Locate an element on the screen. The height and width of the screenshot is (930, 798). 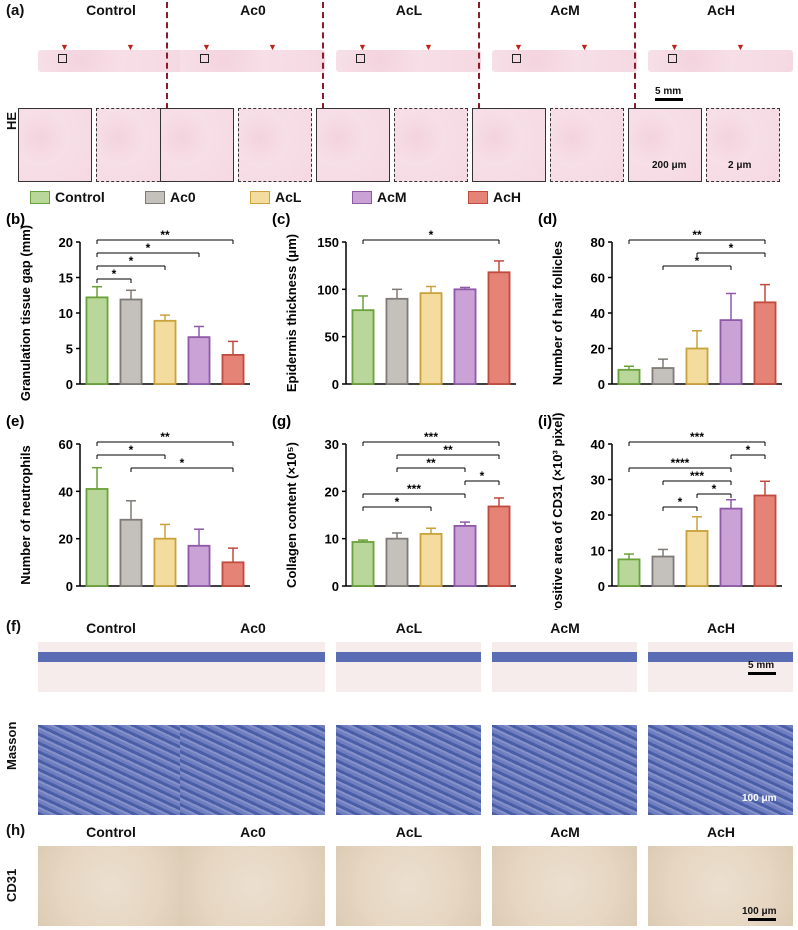
significance-label: **** is located at coordinates (680, 463).